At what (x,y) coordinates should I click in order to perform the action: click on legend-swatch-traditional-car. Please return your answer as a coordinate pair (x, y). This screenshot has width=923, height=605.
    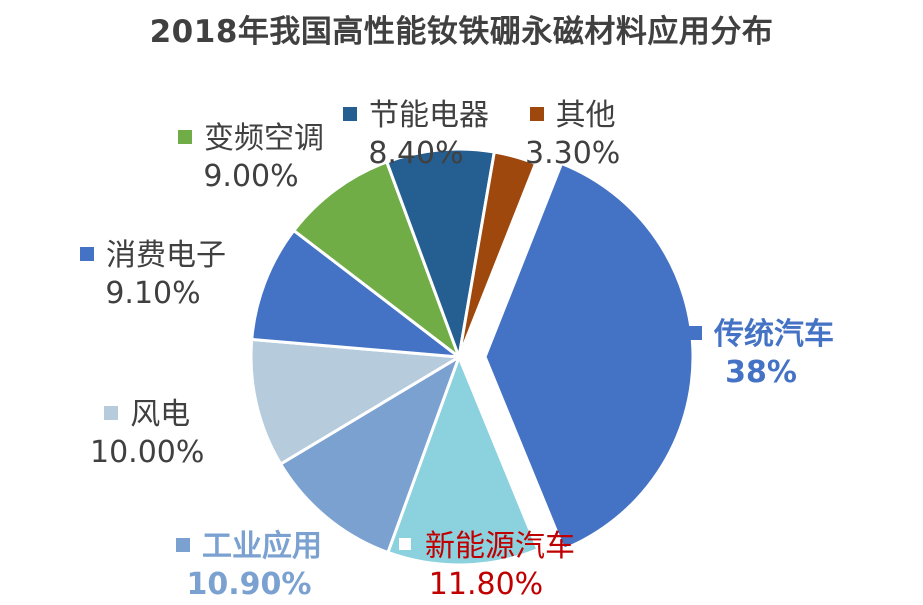
    Looking at the image, I should click on (695, 333).